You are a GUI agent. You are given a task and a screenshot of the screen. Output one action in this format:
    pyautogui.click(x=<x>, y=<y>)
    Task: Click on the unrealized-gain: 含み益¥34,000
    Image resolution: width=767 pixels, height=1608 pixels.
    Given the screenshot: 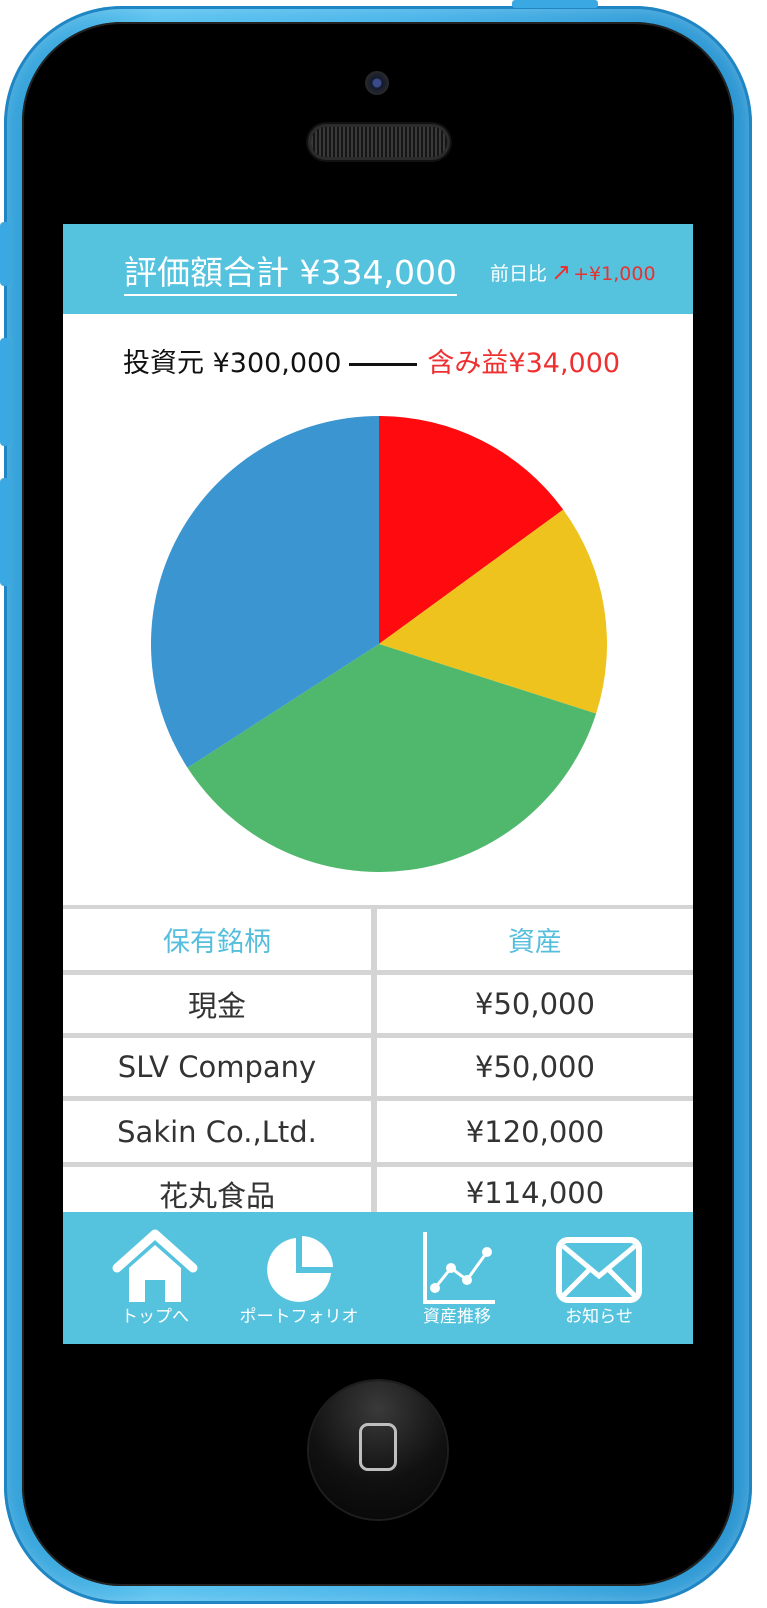 What is the action you would take?
    pyautogui.click(x=524, y=363)
    